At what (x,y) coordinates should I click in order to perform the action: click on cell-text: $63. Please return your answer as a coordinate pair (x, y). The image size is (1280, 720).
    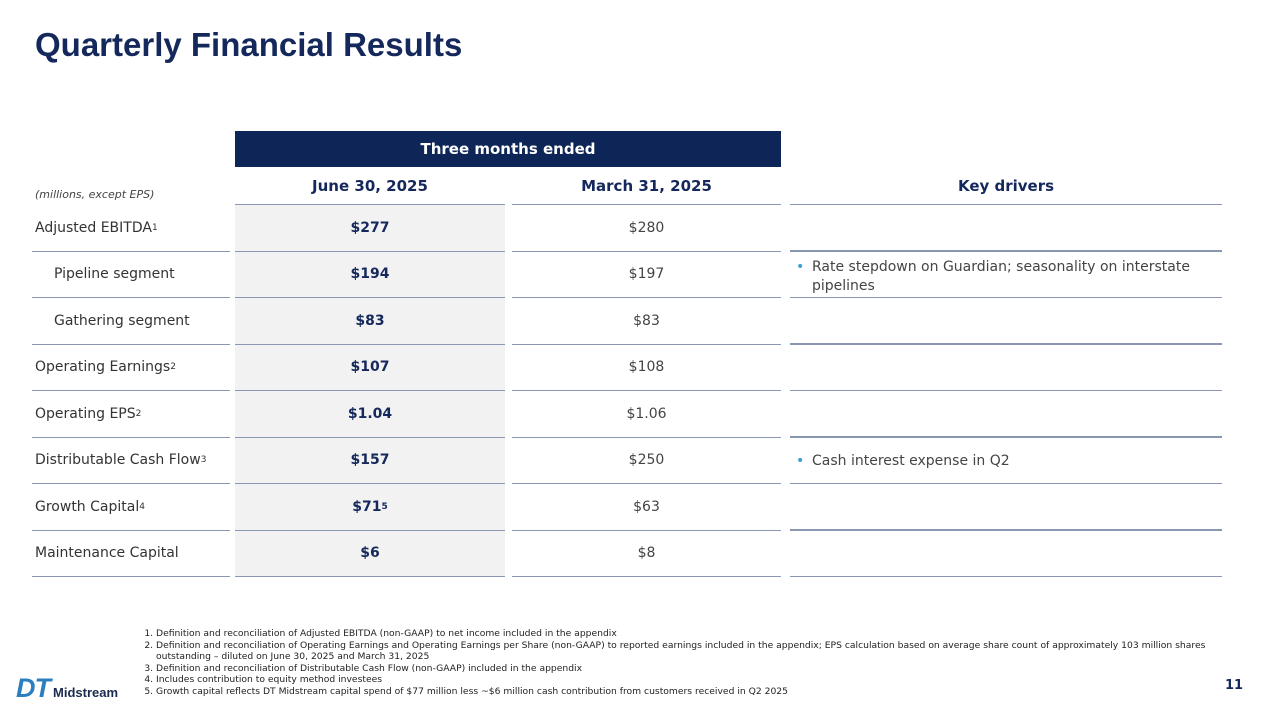
    Looking at the image, I should click on (646, 506).